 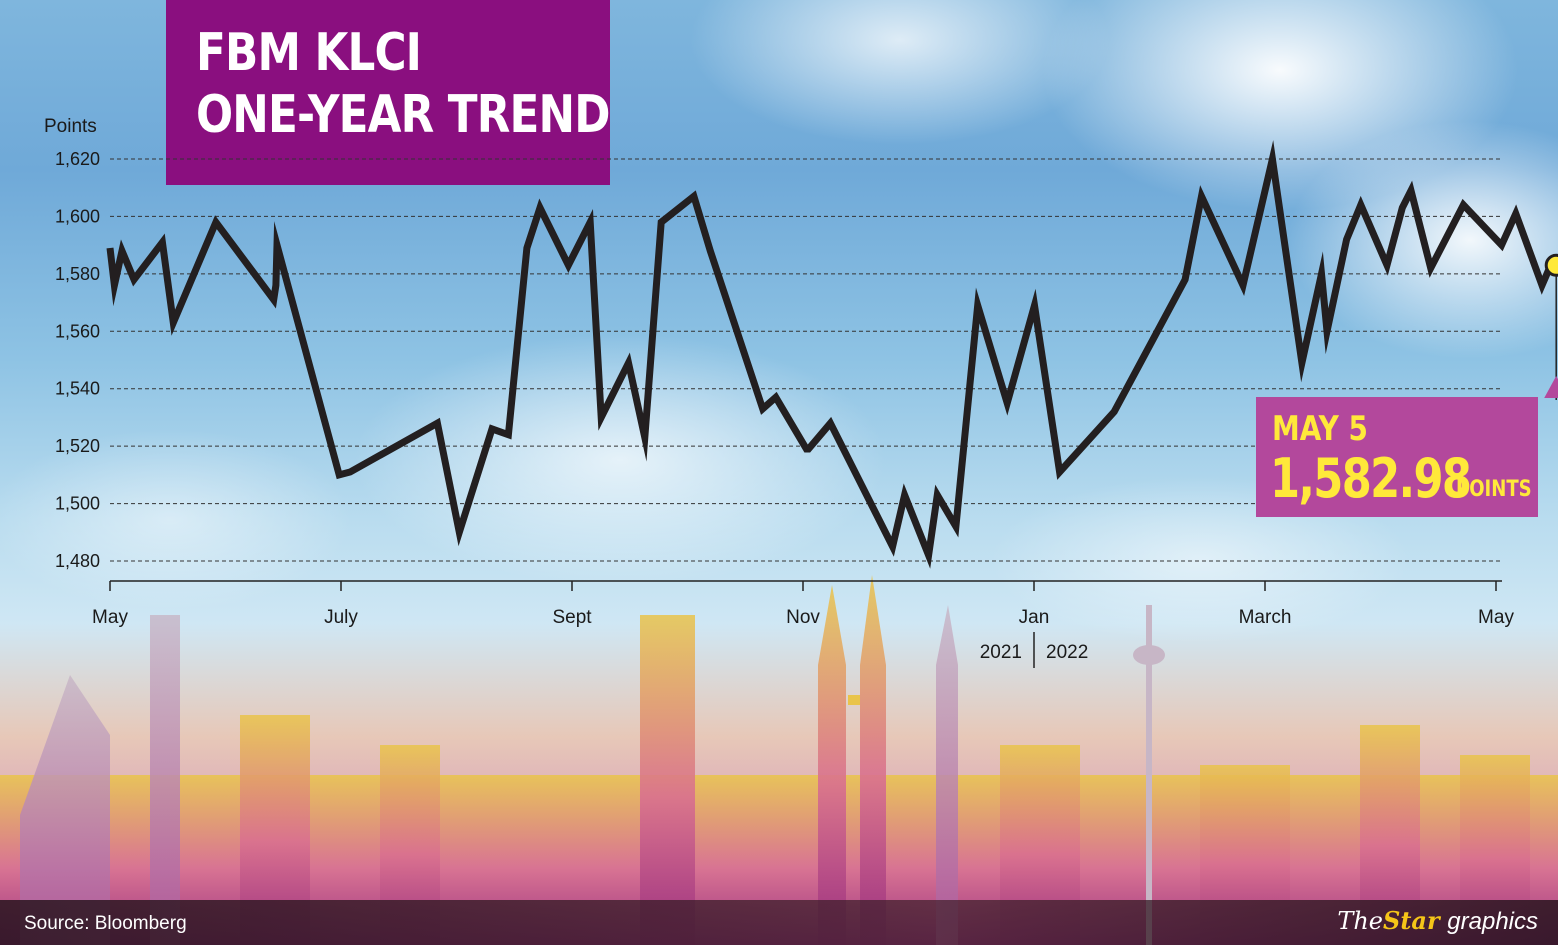 What do you see at coordinates (77, 274) in the screenshot?
I see `y-tick-label: 1,580` at bounding box center [77, 274].